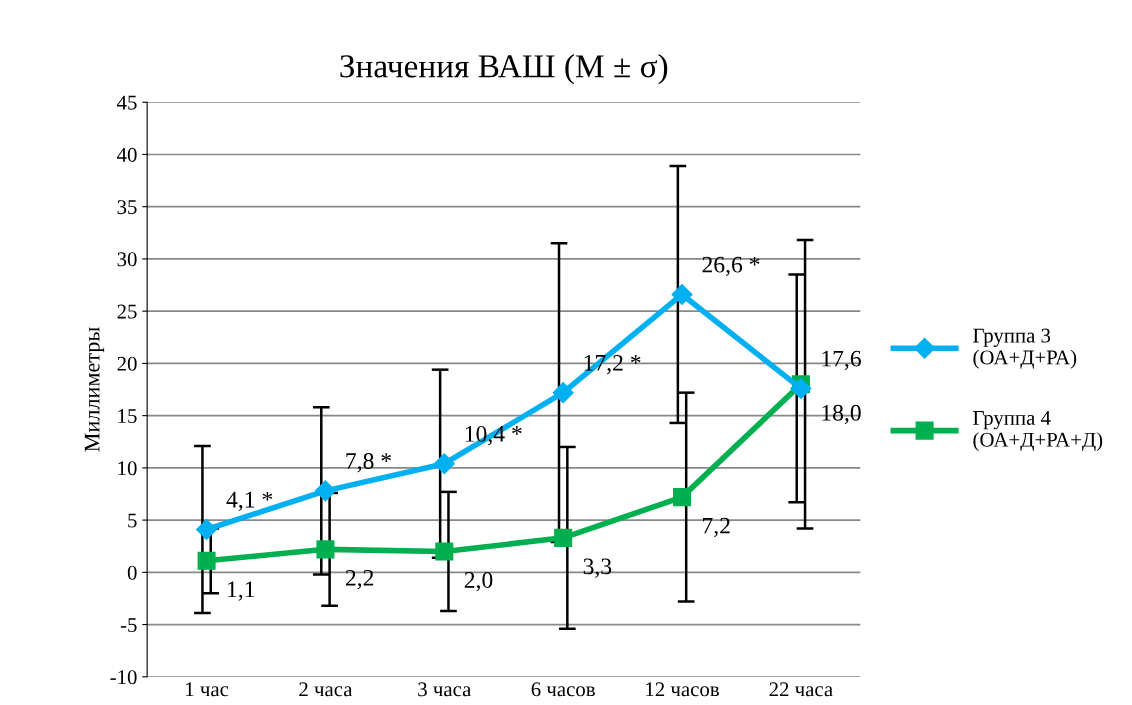 This screenshot has width=1132, height=705. I want to click on data-label: 18,0, so click(841, 414).